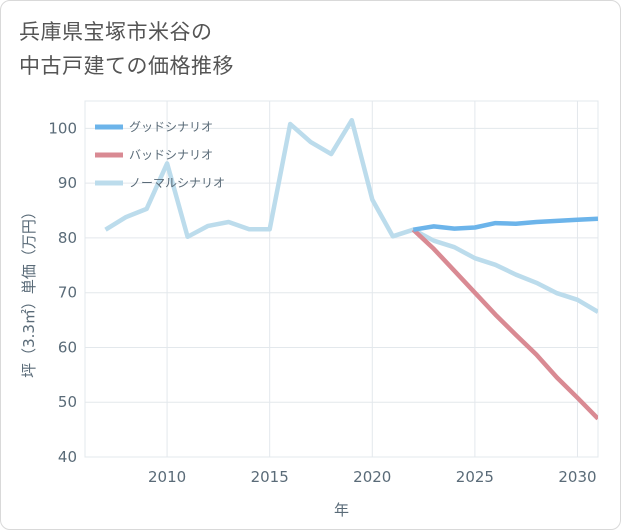 The width and height of the screenshot is (621, 530). What do you see at coordinates (67, 347) in the screenshot?
I see `y-tick-label: 60` at bounding box center [67, 347].